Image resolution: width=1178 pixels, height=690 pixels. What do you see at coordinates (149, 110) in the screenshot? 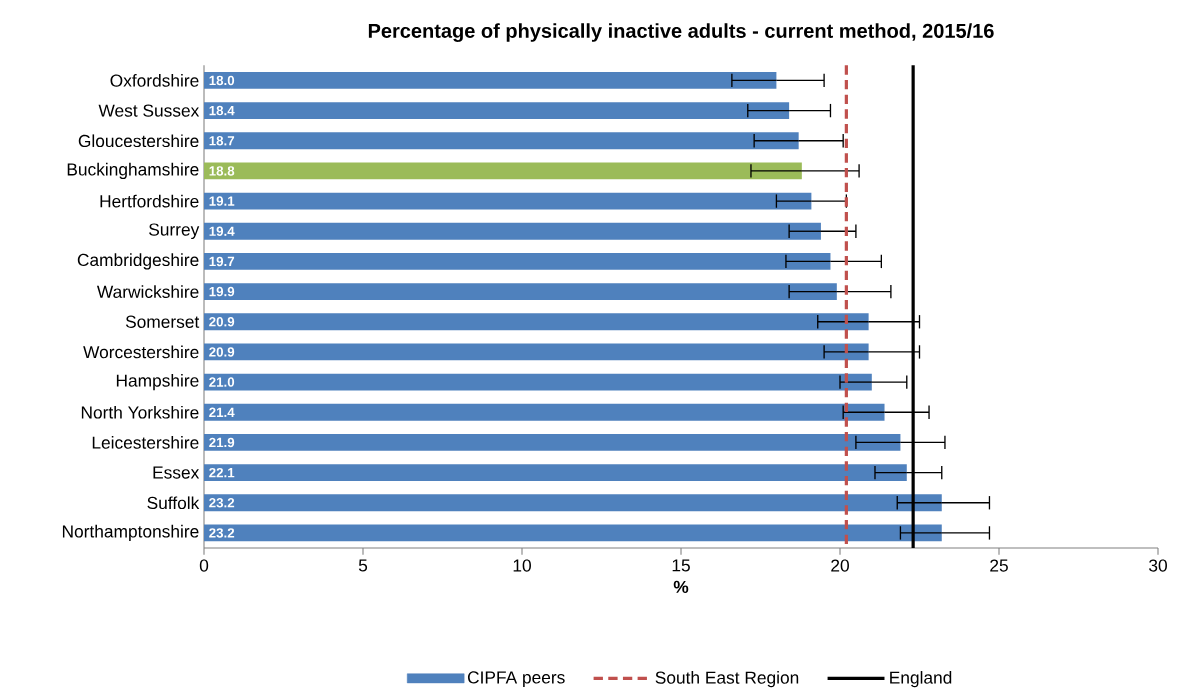
I see `y-tick-label: West Sussex` at bounding box center [149, 110].